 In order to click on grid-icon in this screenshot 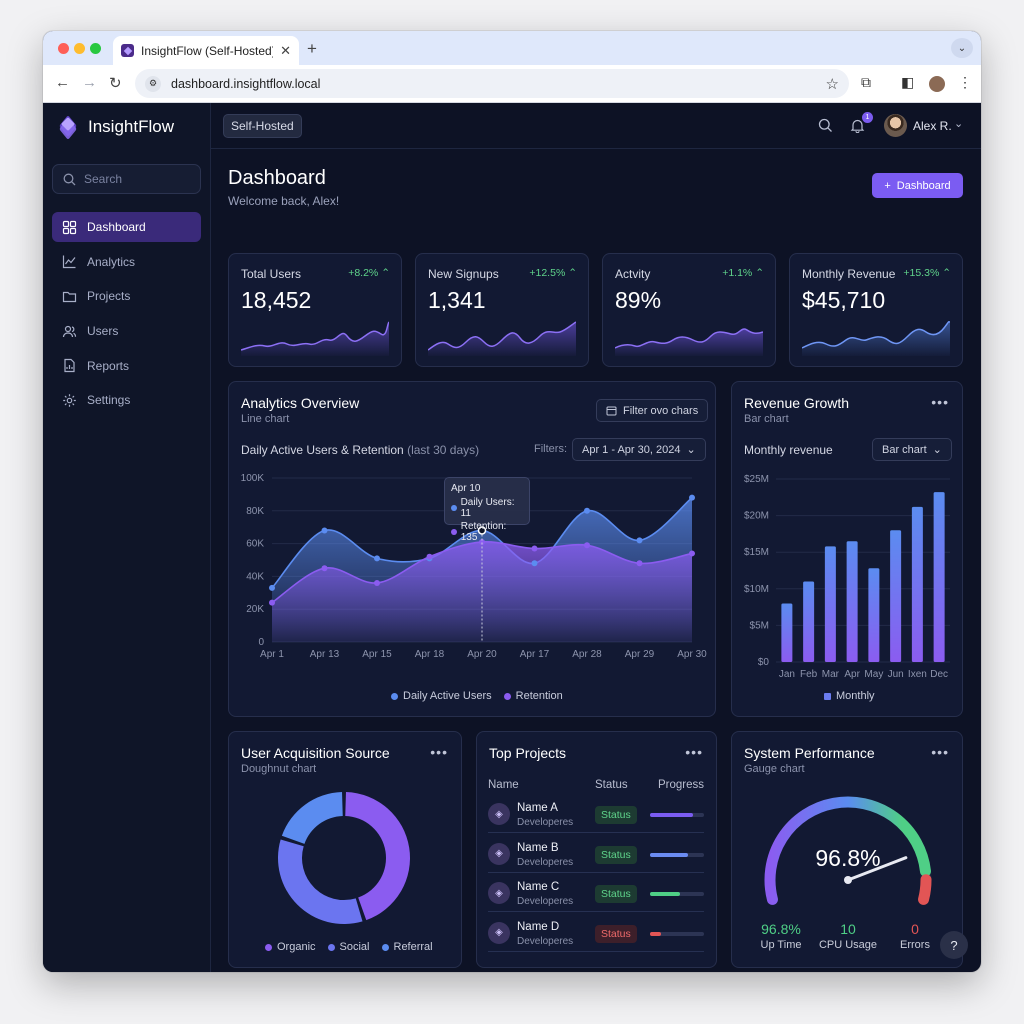, I will do `click(69, 227)`.